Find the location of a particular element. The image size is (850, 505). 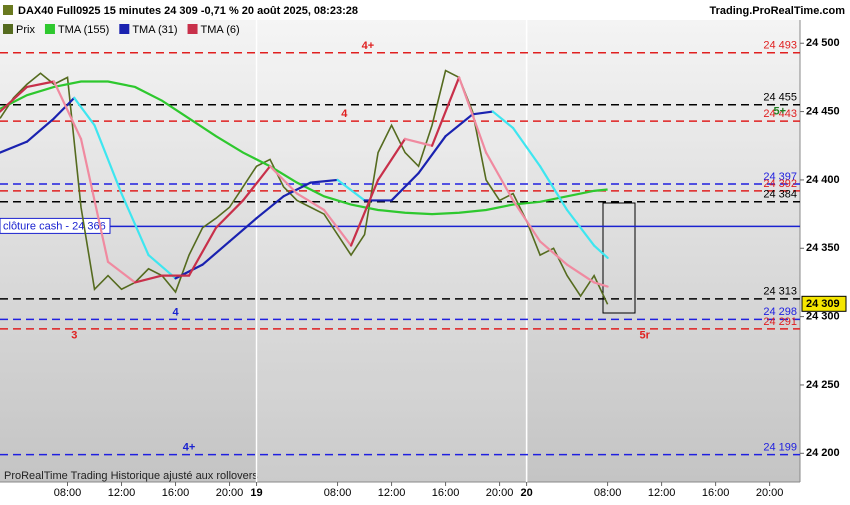

annotation: 3 is located at coordinates (74, 336).